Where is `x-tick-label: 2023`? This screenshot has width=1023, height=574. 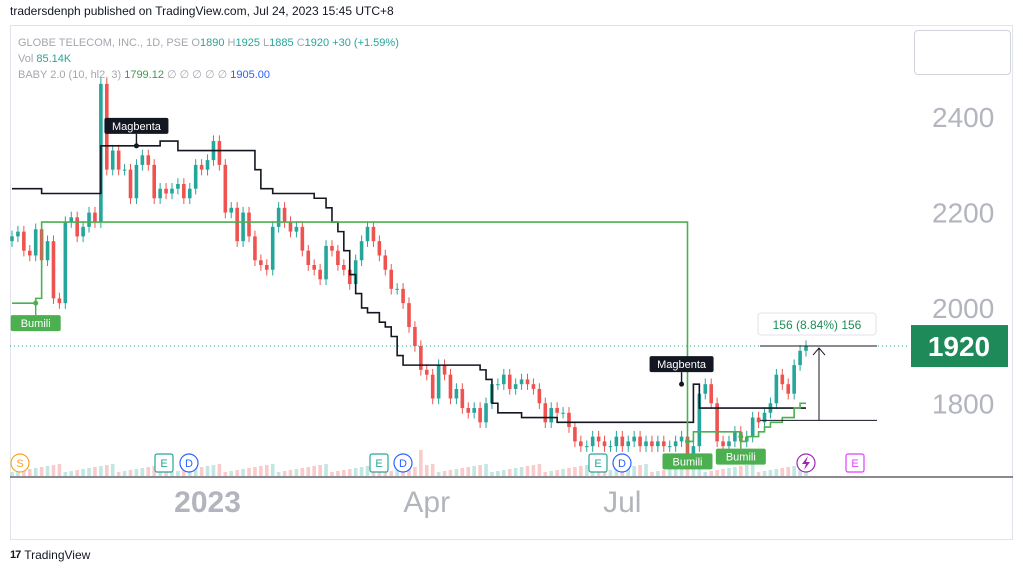 x-tick-label: 2023 is located at coordinates (207, 502).